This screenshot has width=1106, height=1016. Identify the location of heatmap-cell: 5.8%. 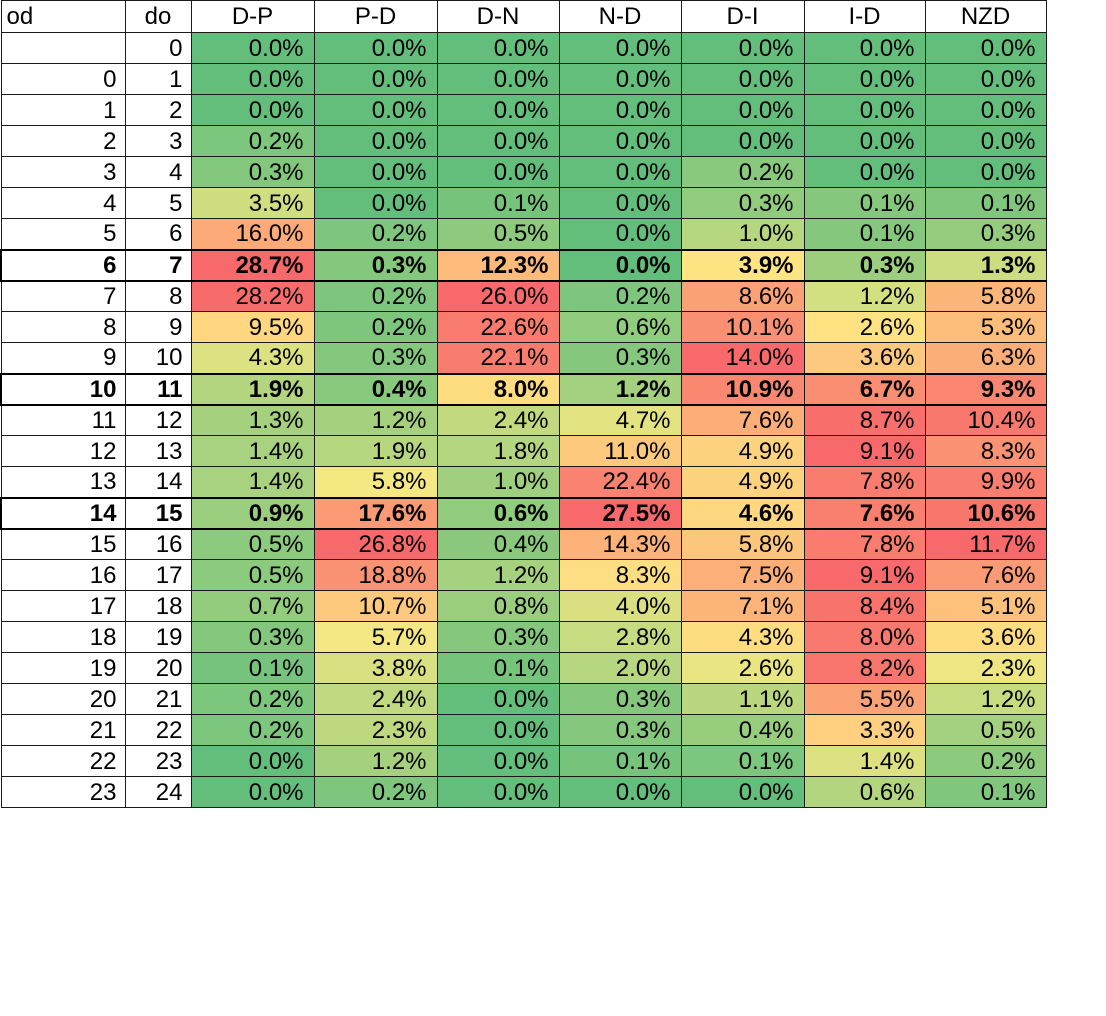
(985, 296).